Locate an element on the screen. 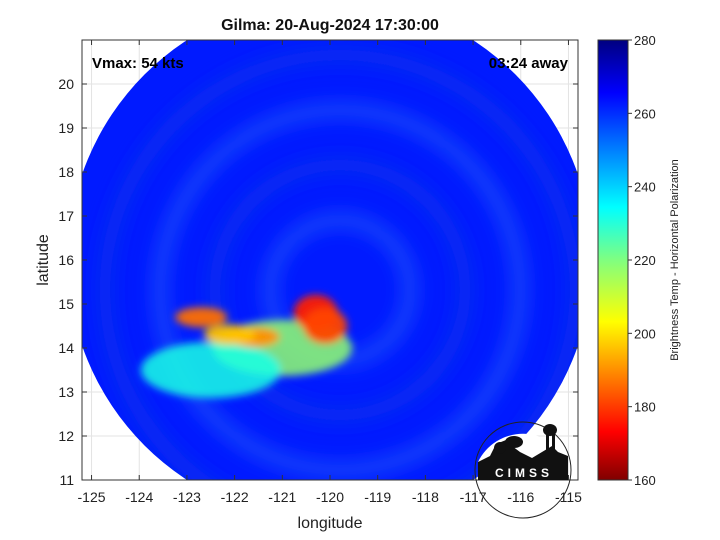  x-tick-label: -119 is located at coordinates (377, 497).